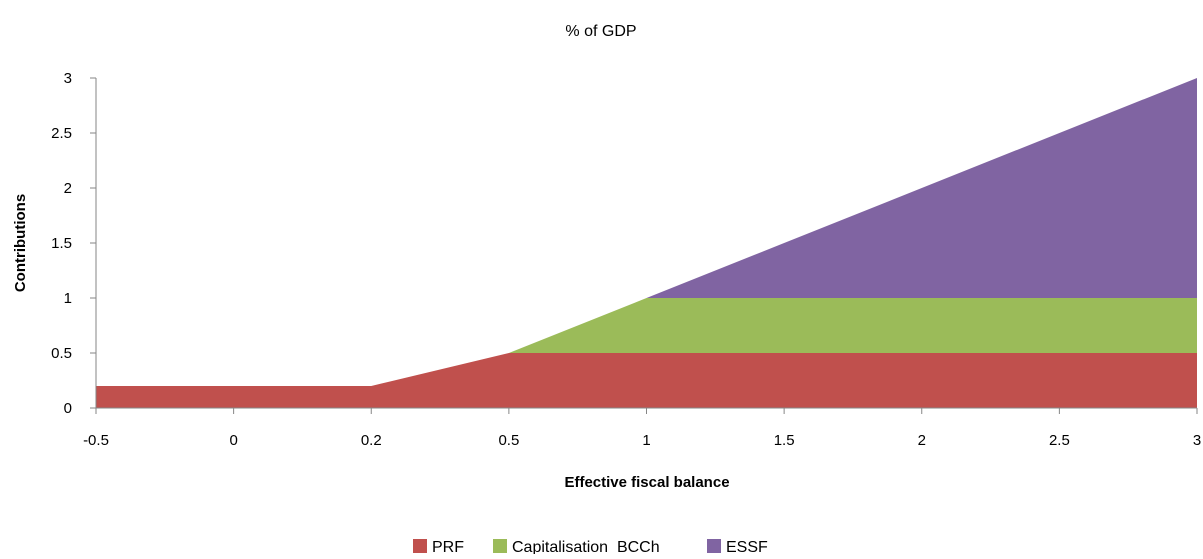  What do you see at coordinates (642, 428) in the screenshot?
I see `x-axis-ticks: -0.5 0 0.2 0.5 1 1.5 2 2.5 3` at bounding box center [642, 428].